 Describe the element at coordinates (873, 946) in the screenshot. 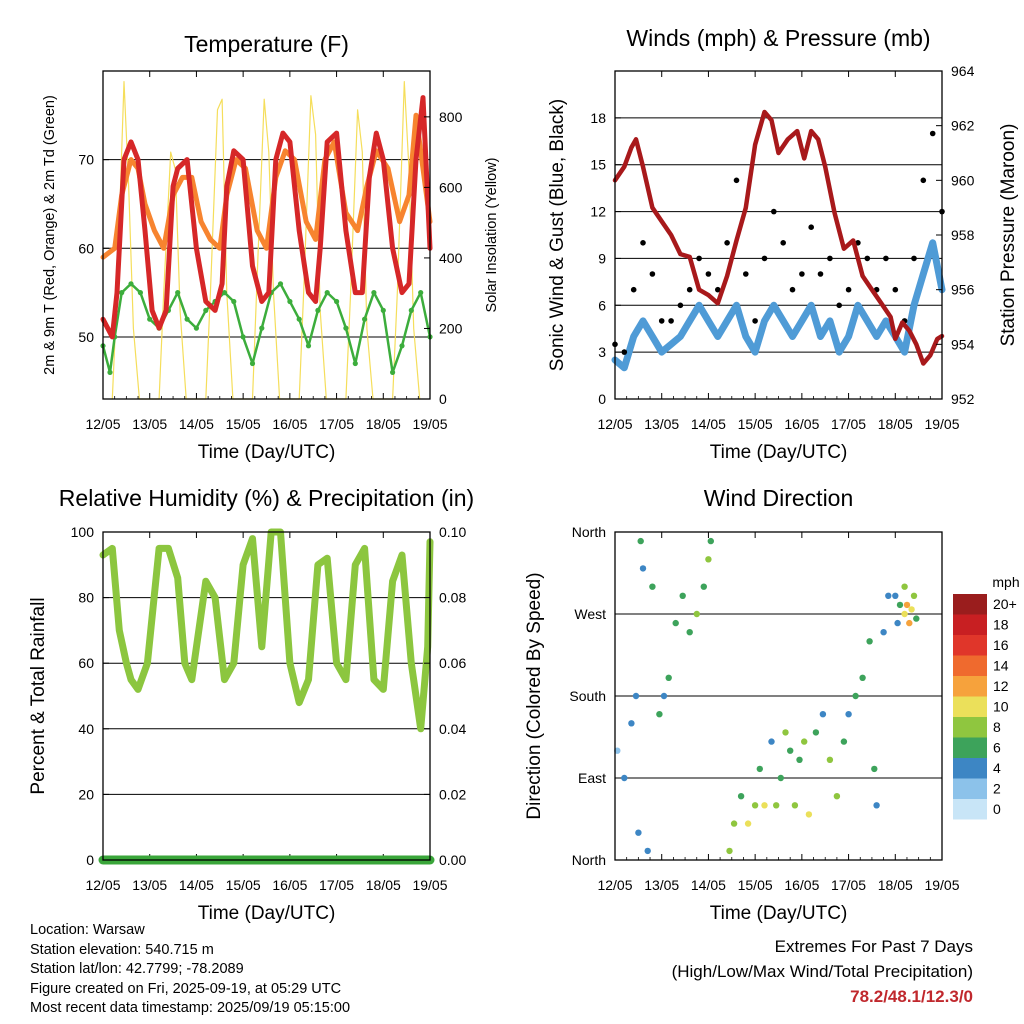

I see `extremes-title: Extremes For Past 7 Days` at that location.